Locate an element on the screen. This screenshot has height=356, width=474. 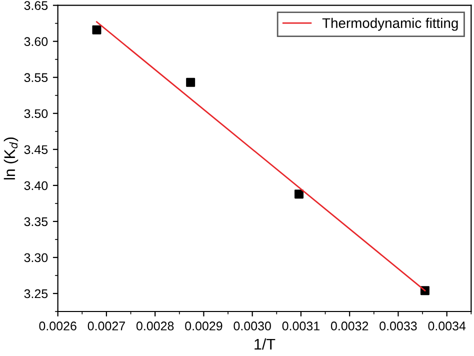
x-tick-label: 0.0029 is located at coordinates (203, 326).